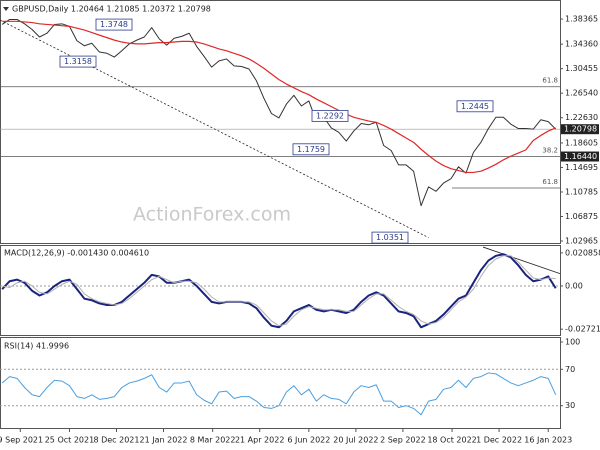 The image size is (600, 450). Describe the element at coordinates (259, 440) in the screenshot. I see `x-tick-label: 21 Apr 2022` at that location.